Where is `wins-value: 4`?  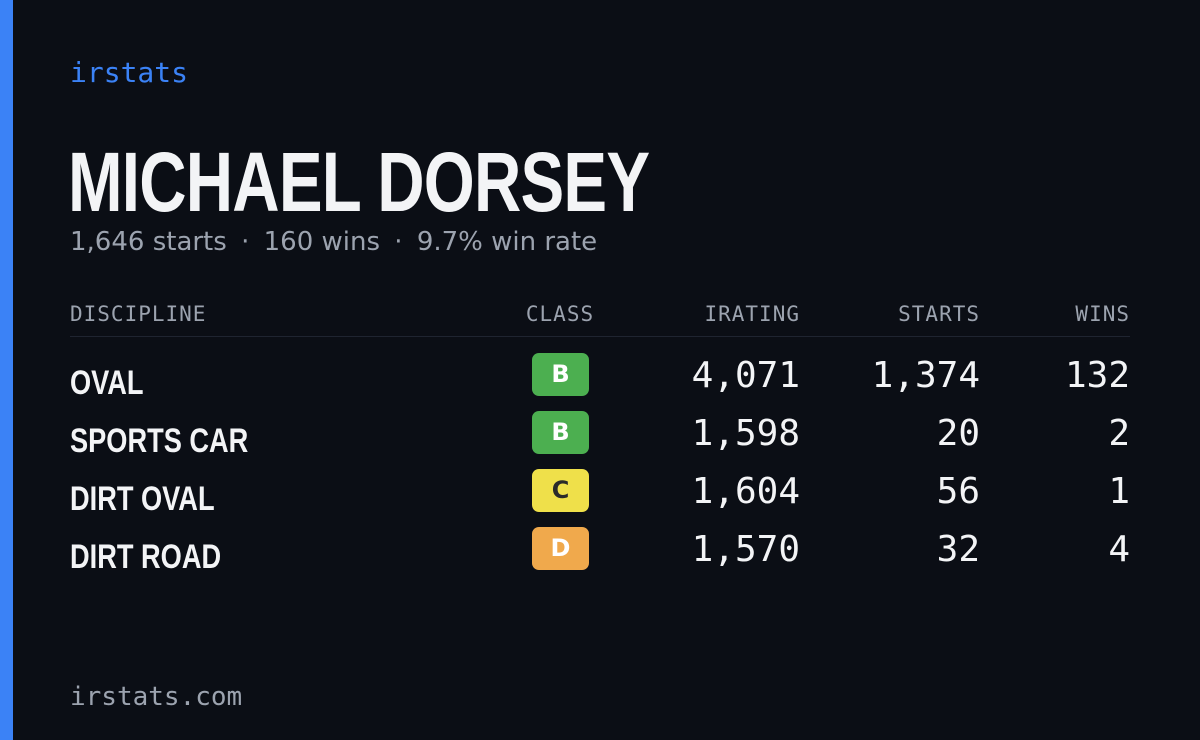 wins-value: 4 is located at coordinates (1119, 549).